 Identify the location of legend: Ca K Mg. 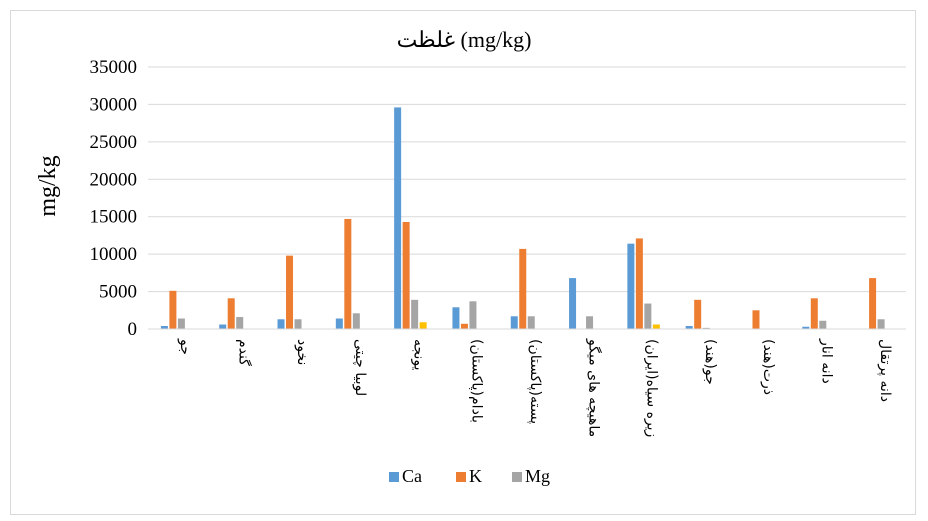
(469, 476).